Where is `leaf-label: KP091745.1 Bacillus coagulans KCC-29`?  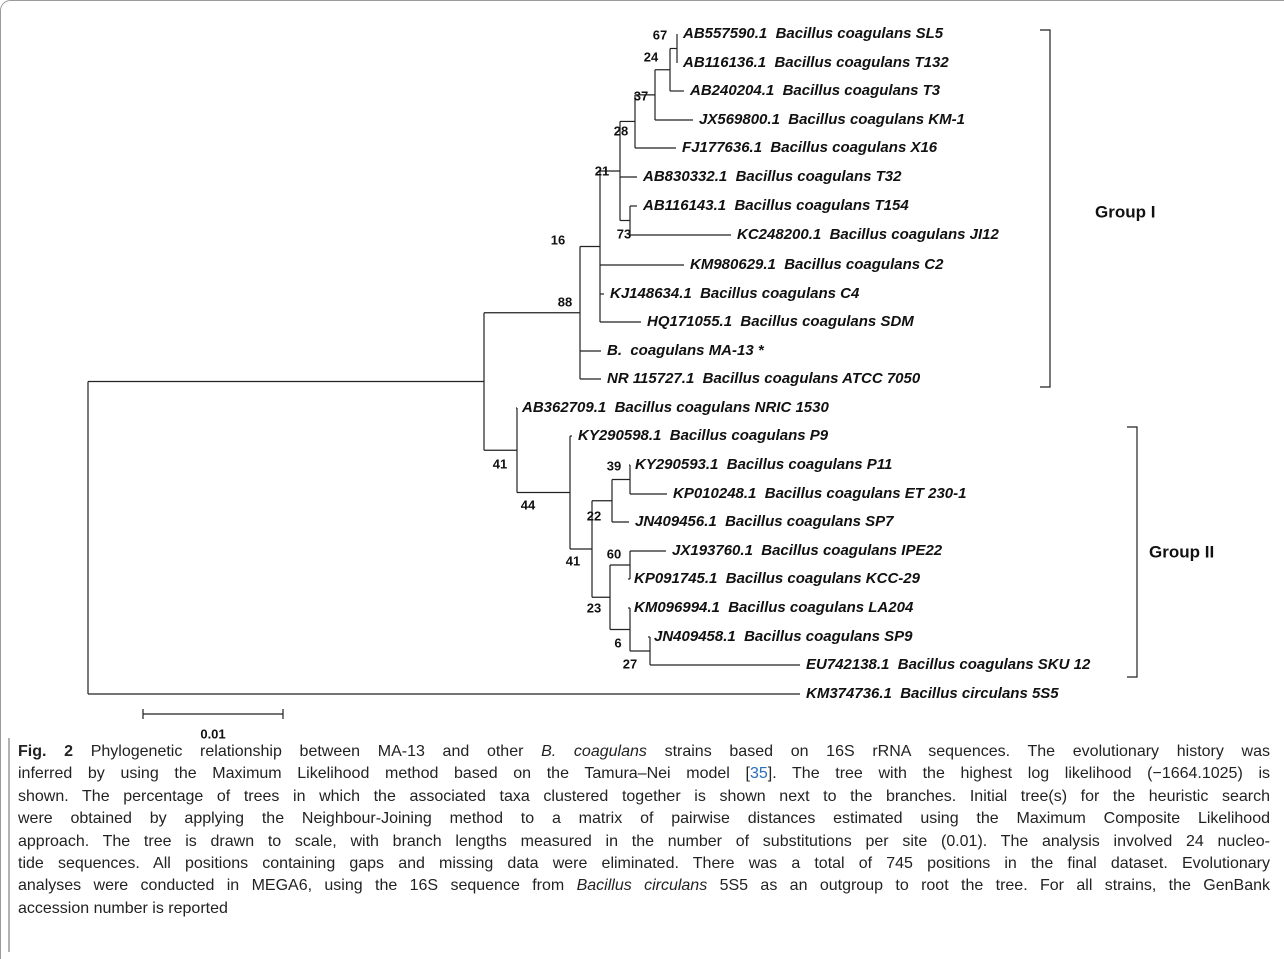
leaf-label: KP091745.1 Bacillus coagulans KCC-29 is located at coordinates (777, 578).